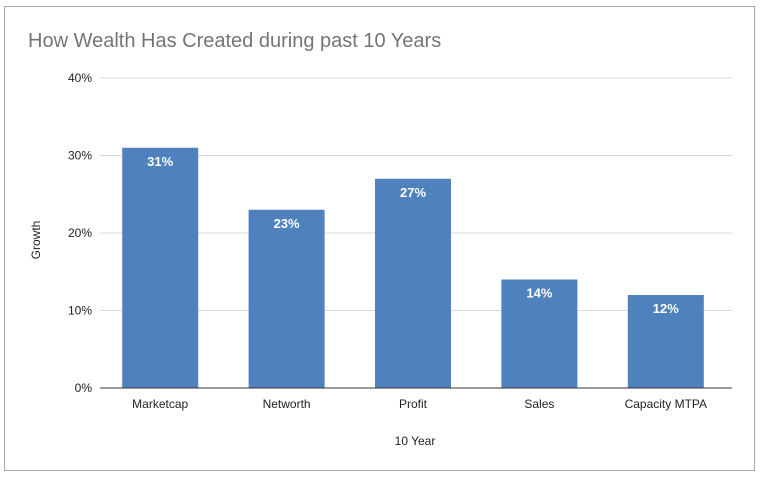 The height and width of the screenshot is (479, 760). What do you see at coordinates (666, 308) in the screenshot?
I see `data-label: 12%` at bounding box center [666, 308].